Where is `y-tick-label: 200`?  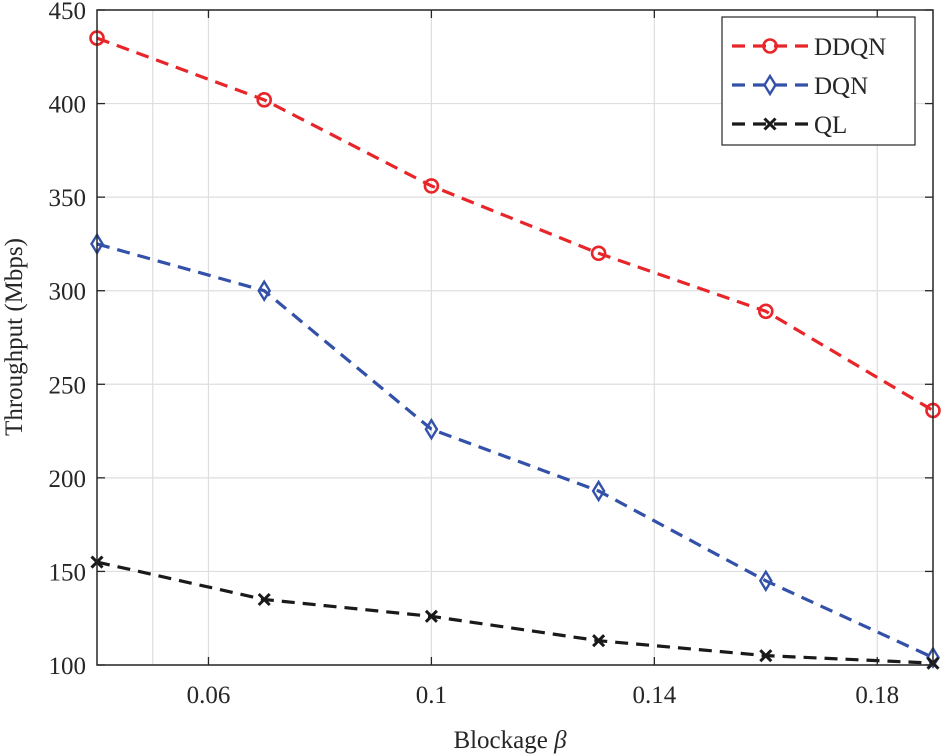 y-tick-label: 200 is located at coordinates (68, 479).